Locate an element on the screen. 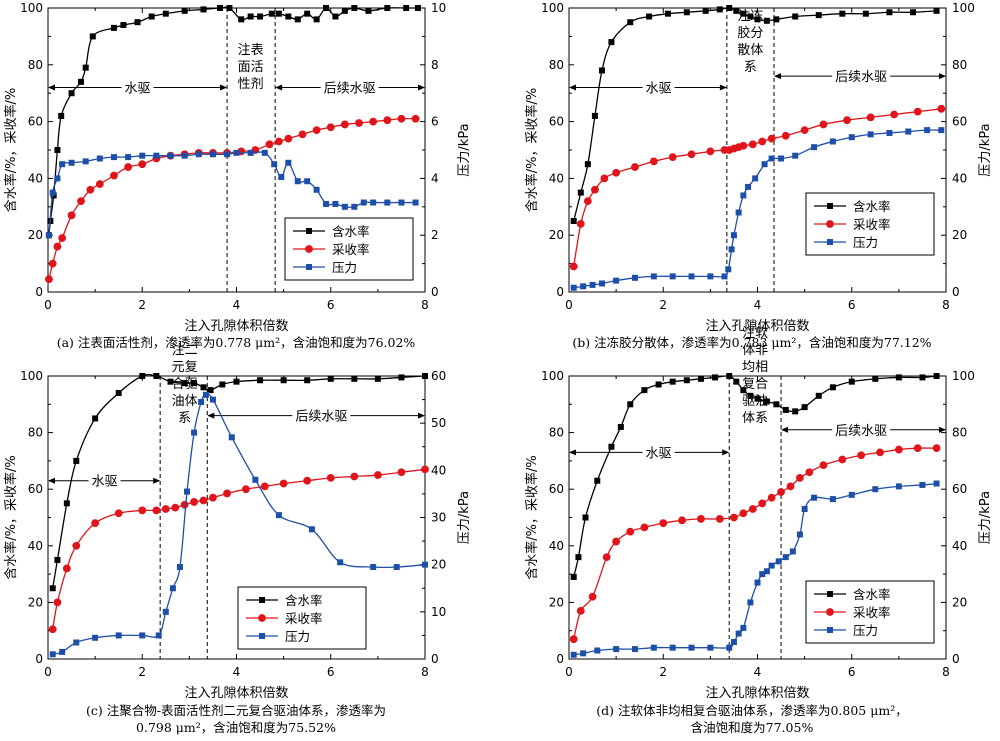  phase-annotation: 注软 is located at coordinates (755, 333).